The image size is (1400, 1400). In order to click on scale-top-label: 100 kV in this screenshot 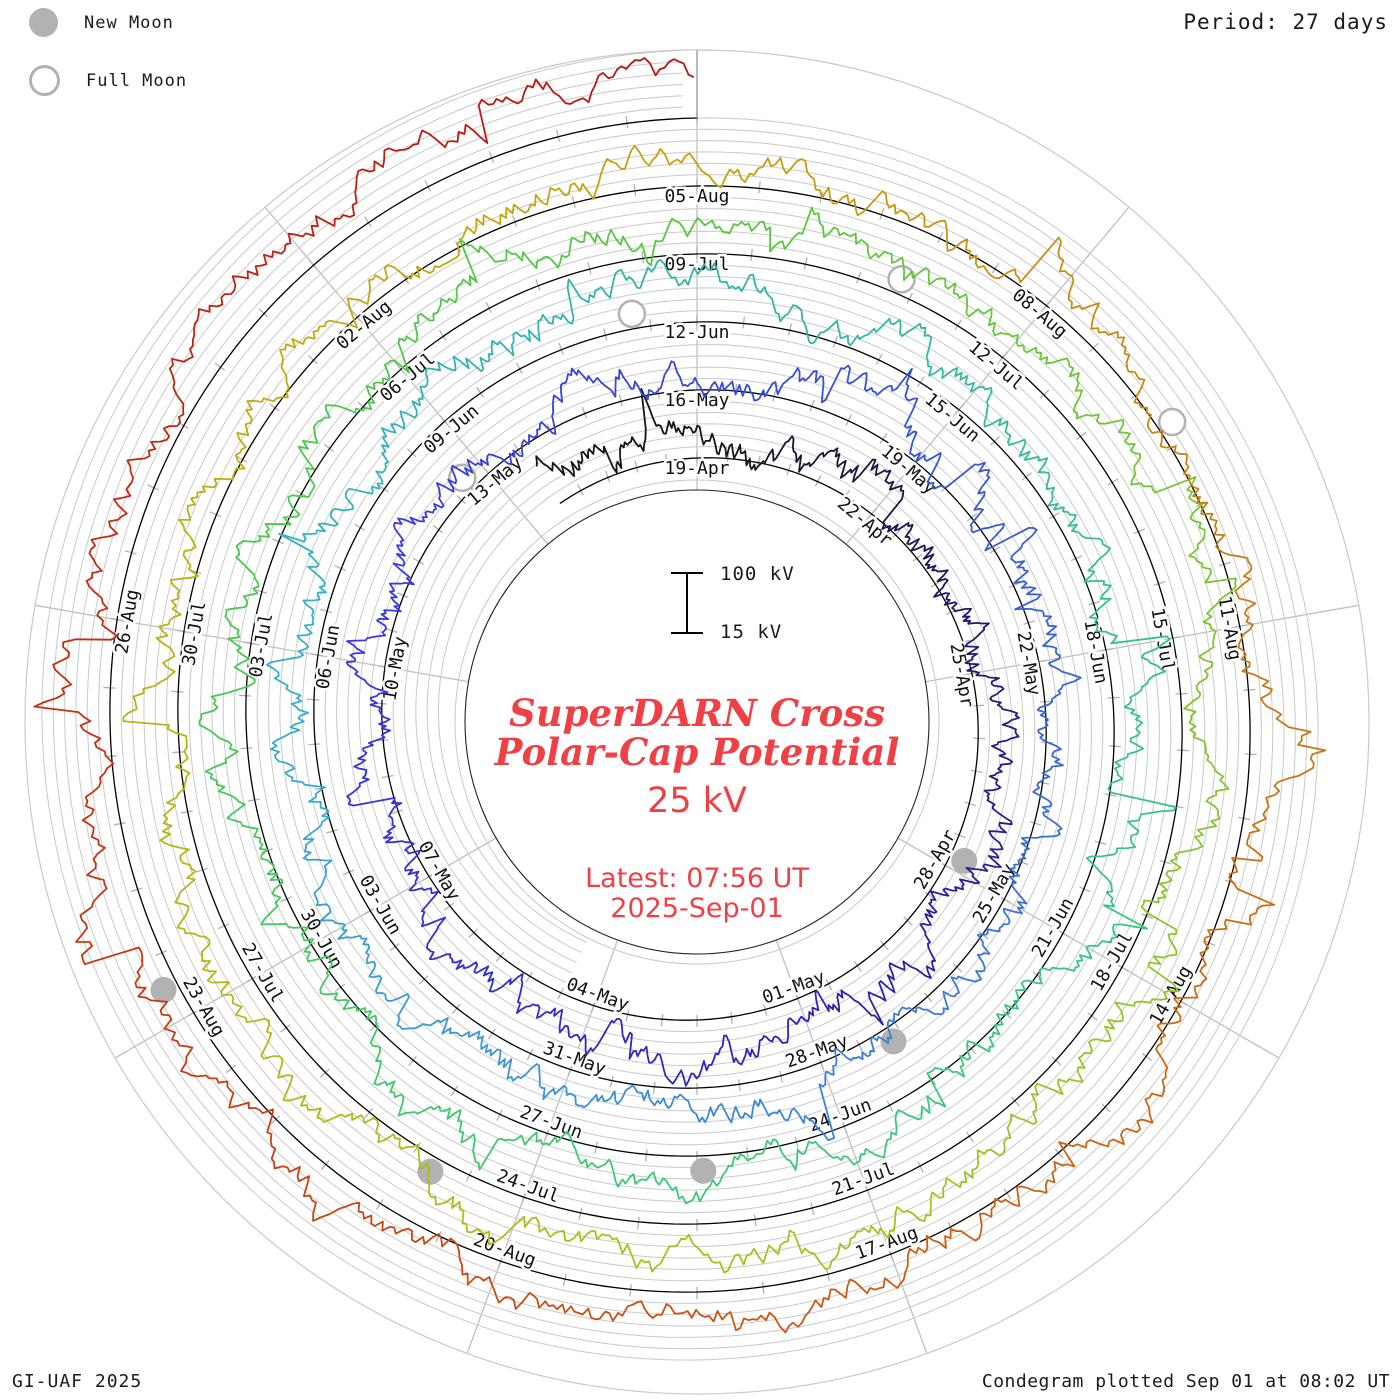, I will do `click(757, 574)`.